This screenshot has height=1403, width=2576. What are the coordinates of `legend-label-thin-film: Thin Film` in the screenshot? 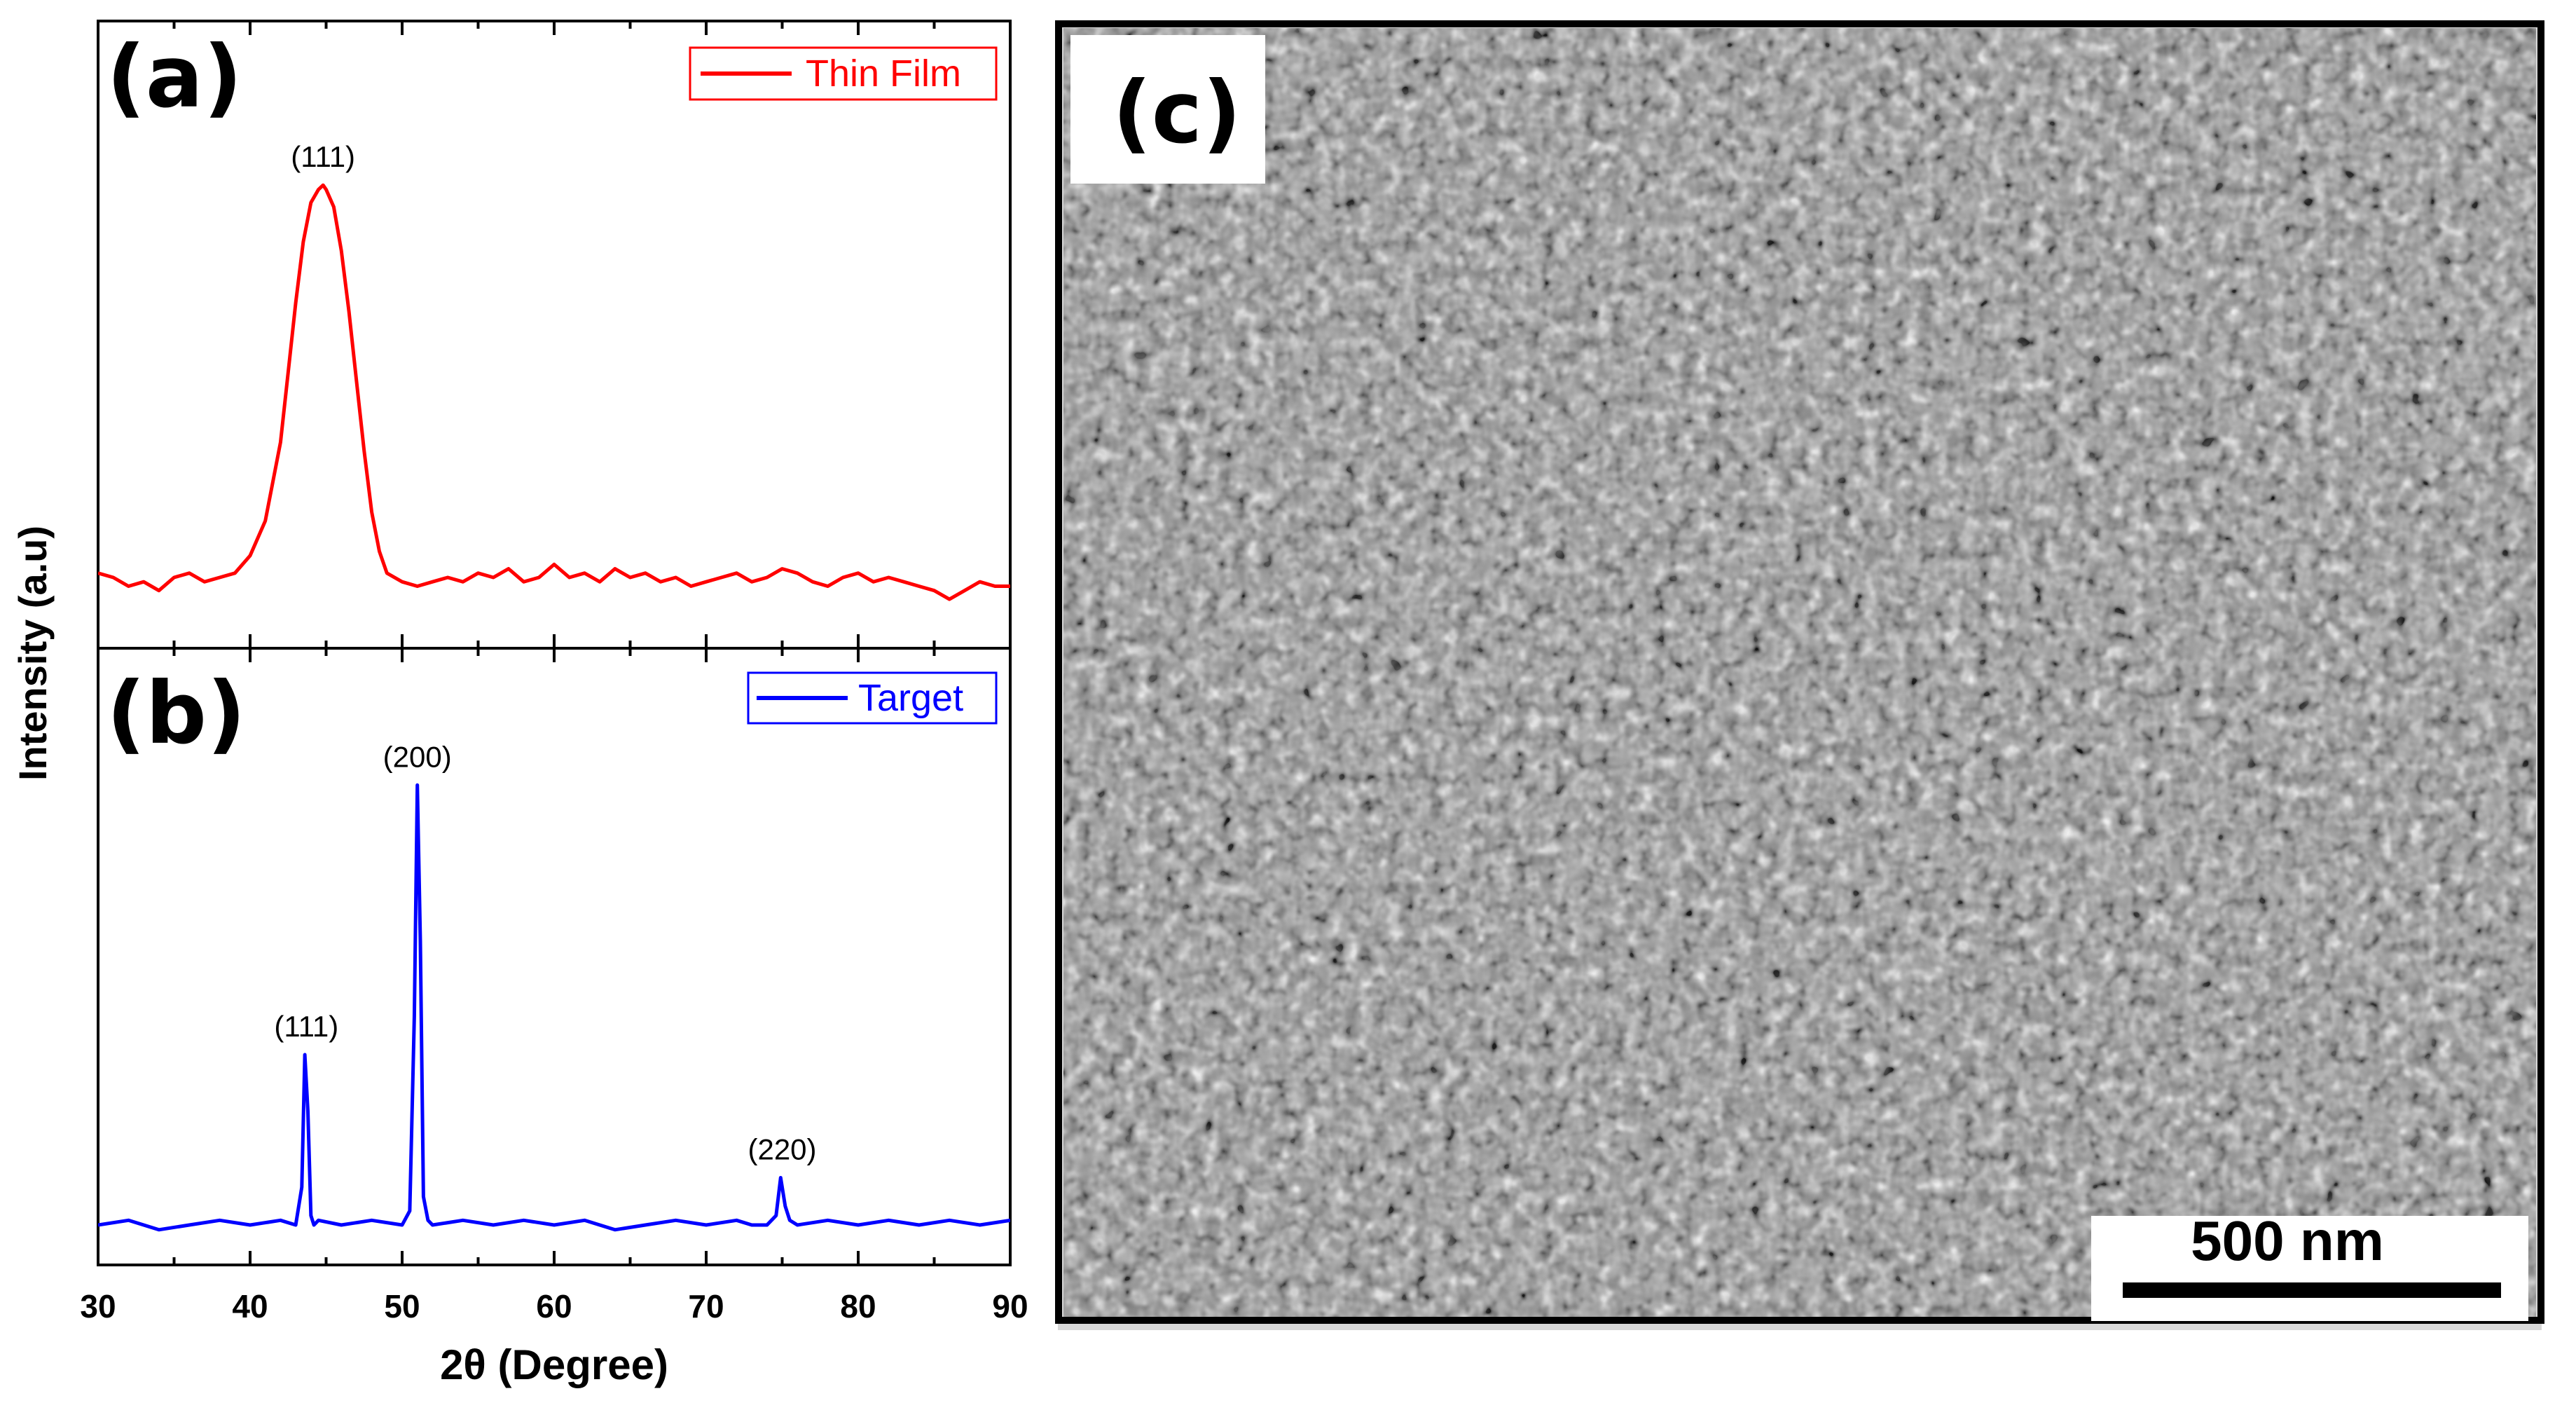 It's located at (883, 74).